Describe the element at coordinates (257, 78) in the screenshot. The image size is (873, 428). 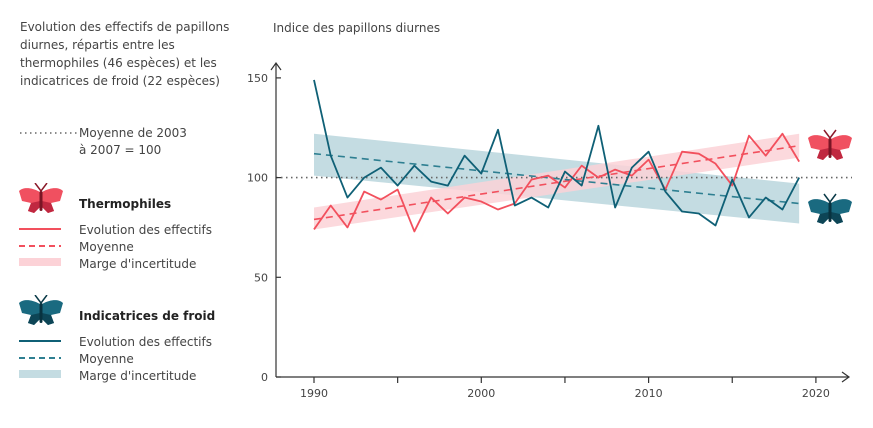
I see `y-tick-label-150: 150` at that location.